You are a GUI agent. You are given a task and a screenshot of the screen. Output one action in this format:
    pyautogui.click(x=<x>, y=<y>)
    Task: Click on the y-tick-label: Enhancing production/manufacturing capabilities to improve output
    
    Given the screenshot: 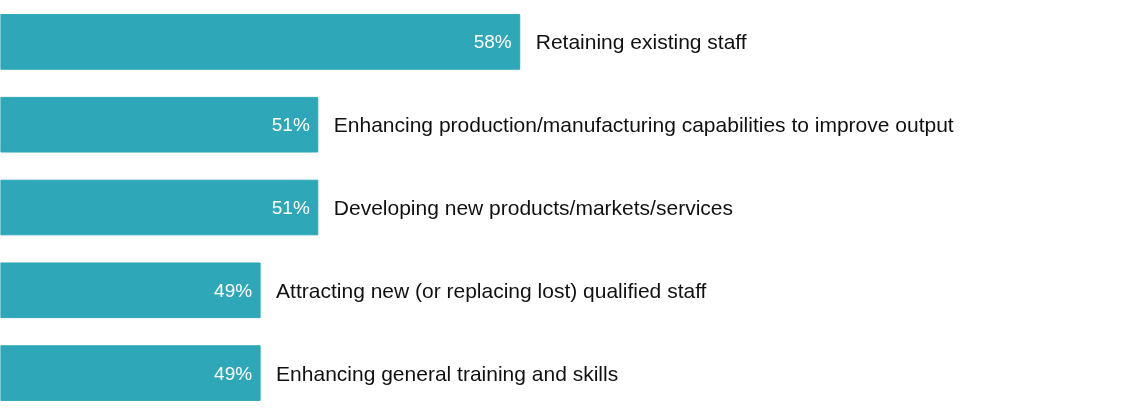 What is the action you would take?
    pyautogui.click(x=643, y=125)
    